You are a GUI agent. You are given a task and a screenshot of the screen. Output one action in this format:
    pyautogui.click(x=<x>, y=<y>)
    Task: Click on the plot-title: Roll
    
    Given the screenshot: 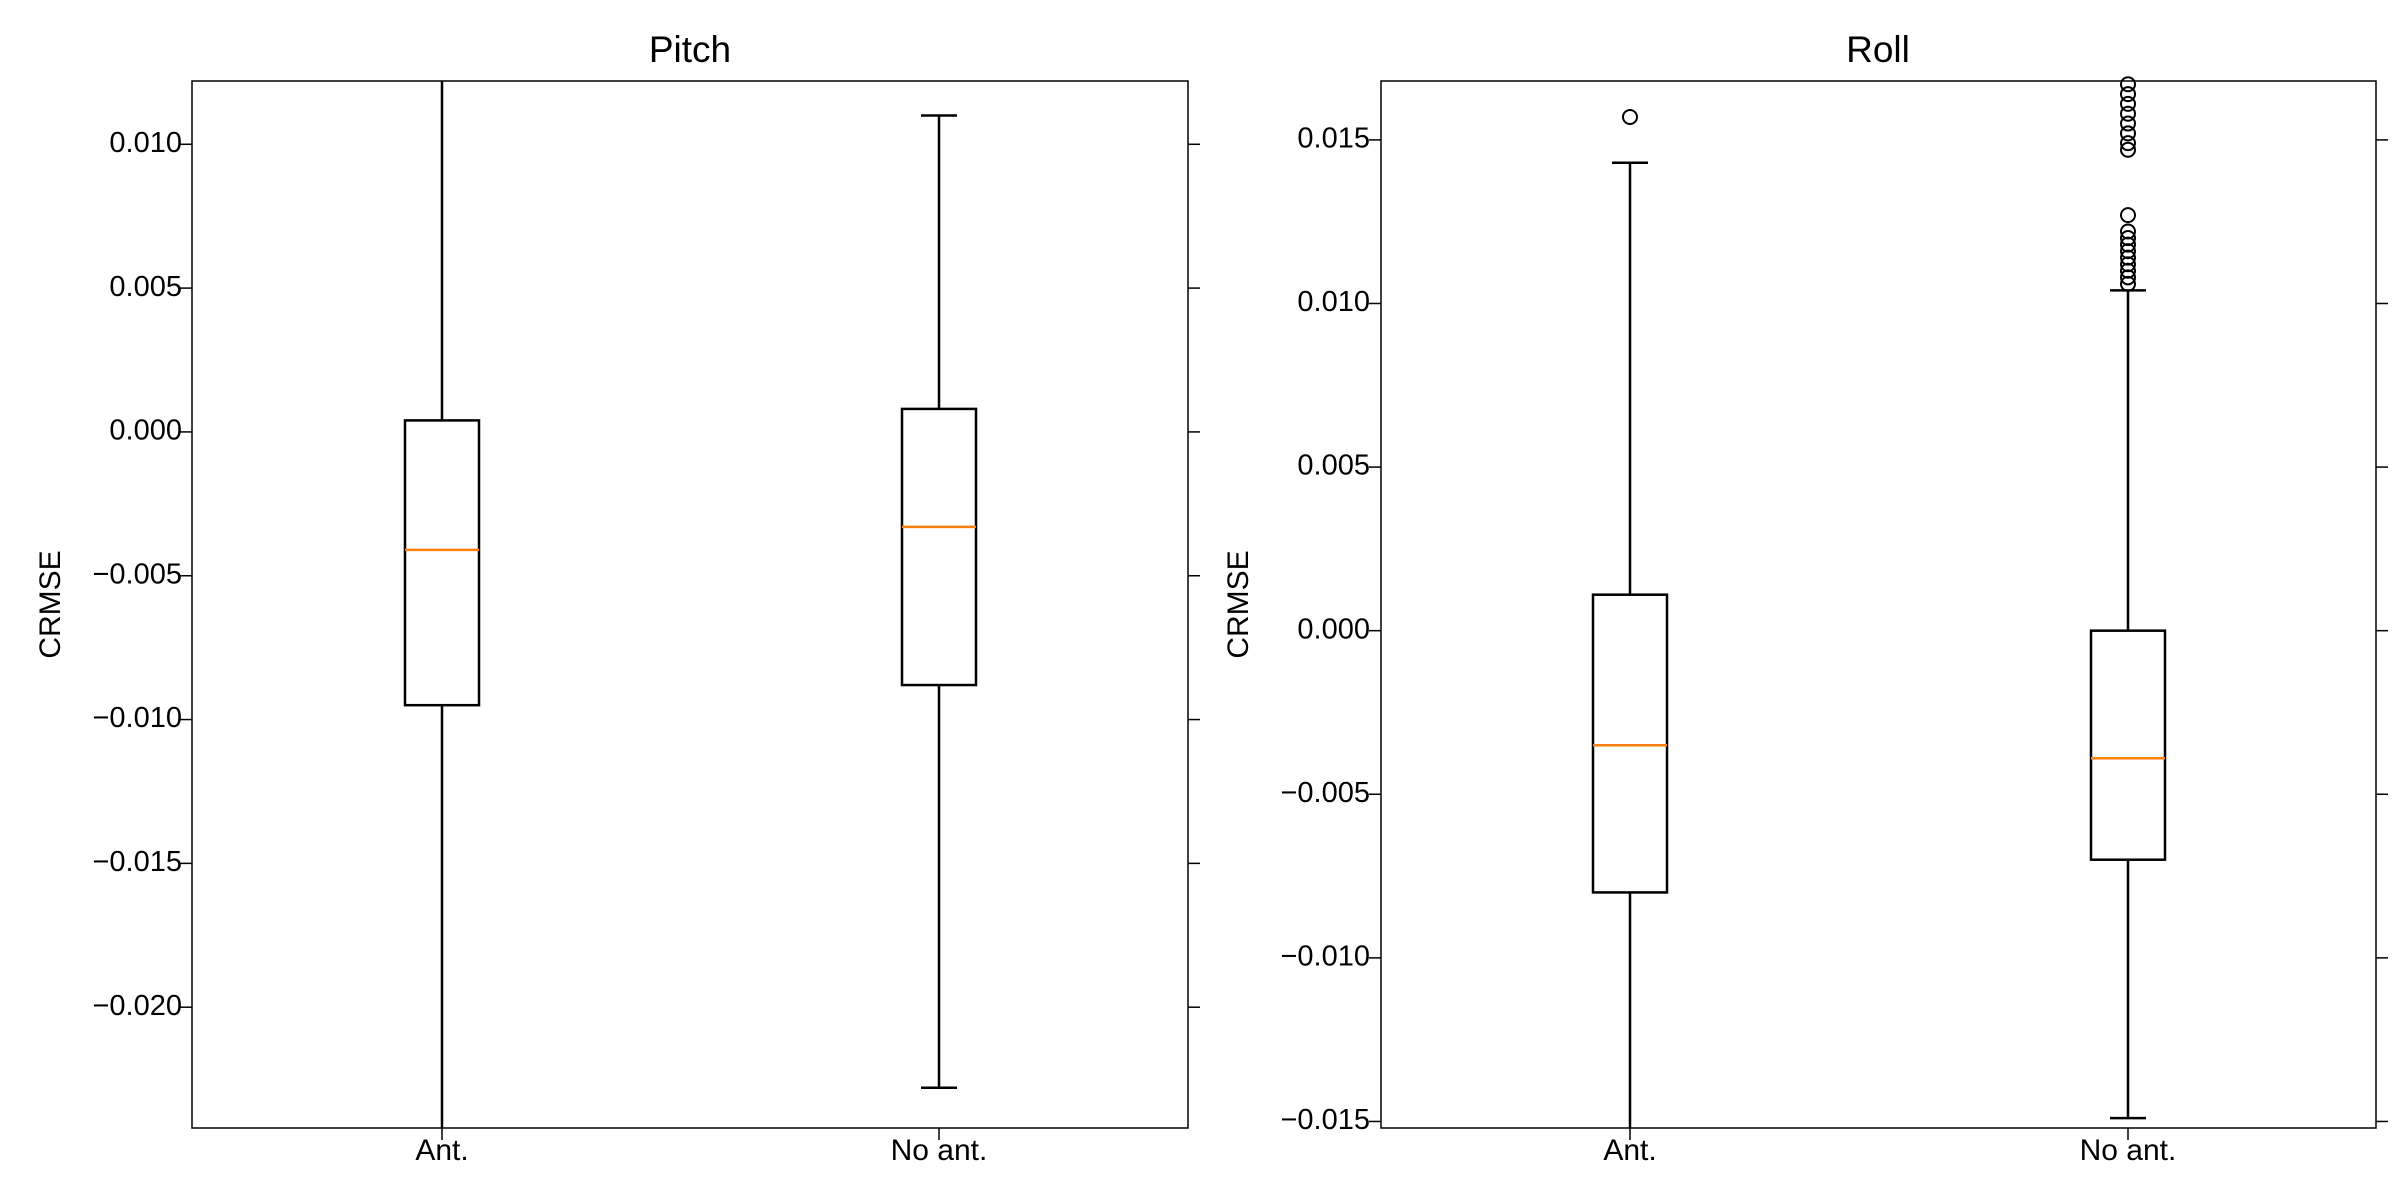 What is the action you would take?
    pyautogui.click(x=1878, y=49)
    